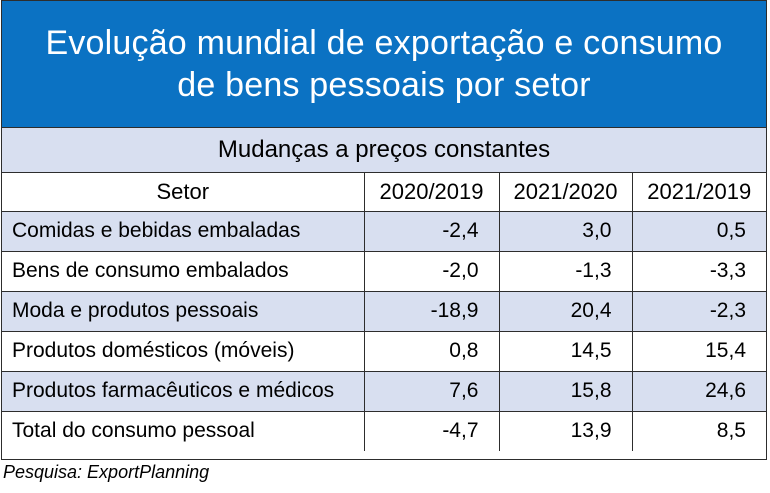  Describe the element at coordinates (384, 43) in the screenshot. I see `title-line-1: Evolução mundial de exportação e consumo` at that location.